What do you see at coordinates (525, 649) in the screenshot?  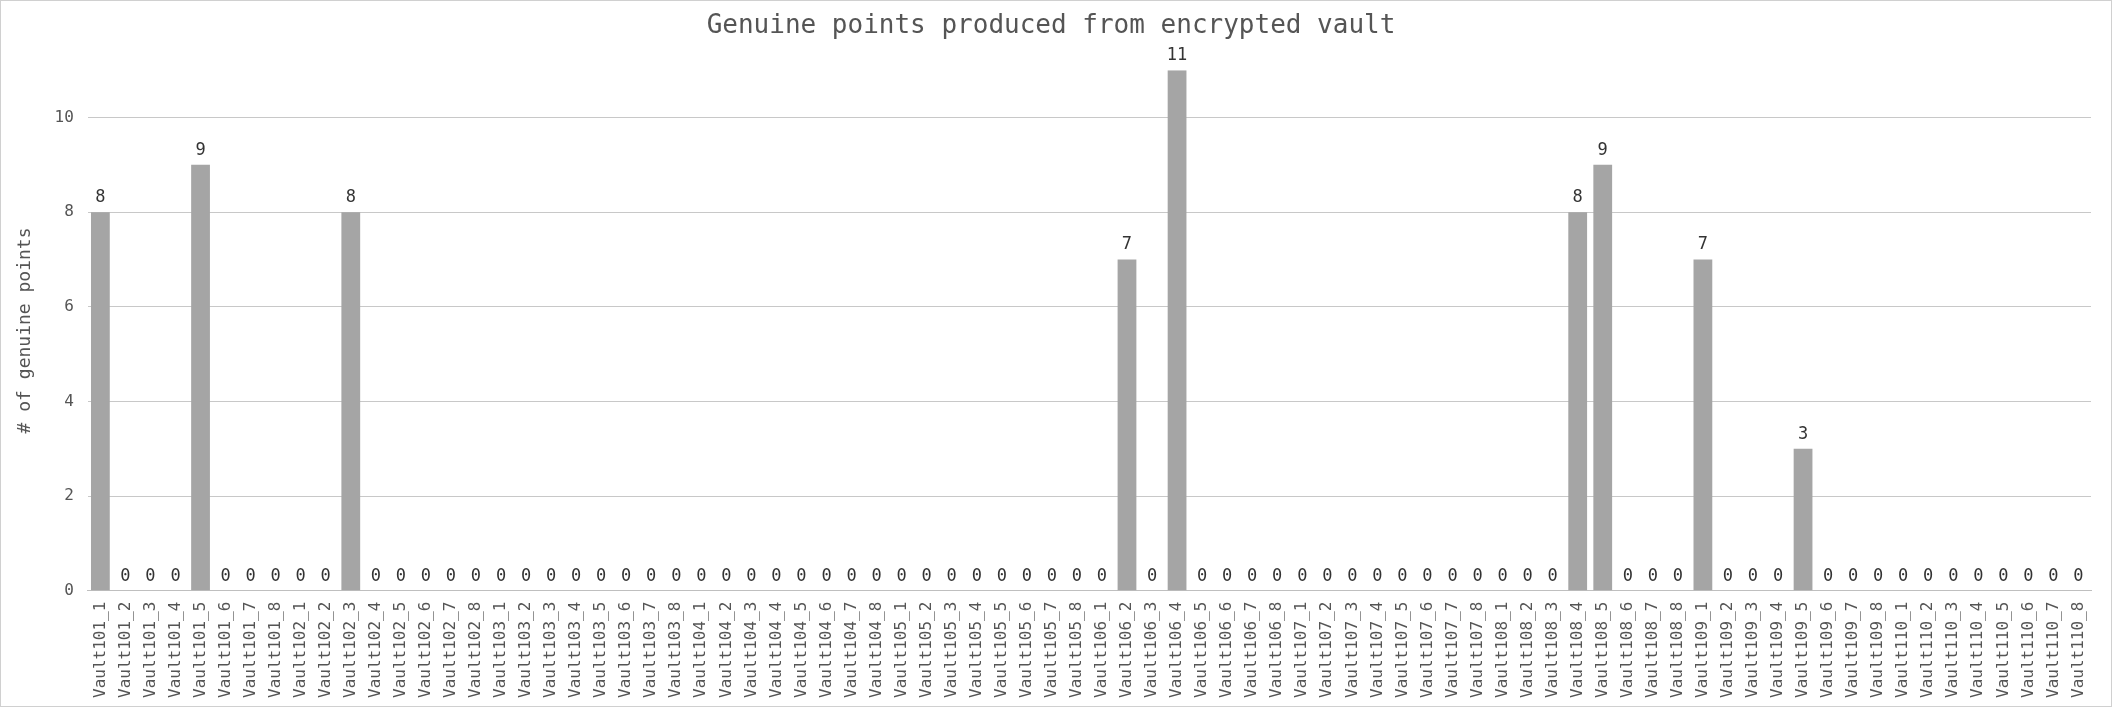 I see `x-tick-label: Vault103_2` at bounding box center [525, 649].